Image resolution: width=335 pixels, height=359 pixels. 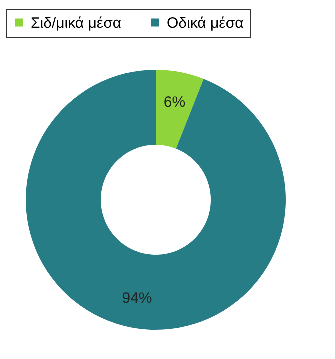 What do you see at coordinates (175, 102) in the screenshot?
I see `data-label: 6%` at bounding box center [175, 102].